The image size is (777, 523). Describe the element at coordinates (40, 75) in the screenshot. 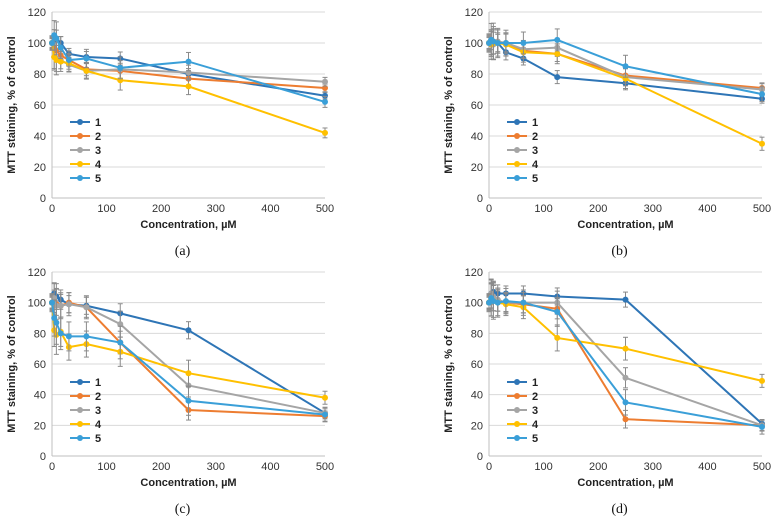

I see `y-tick-label: 80` at that location.